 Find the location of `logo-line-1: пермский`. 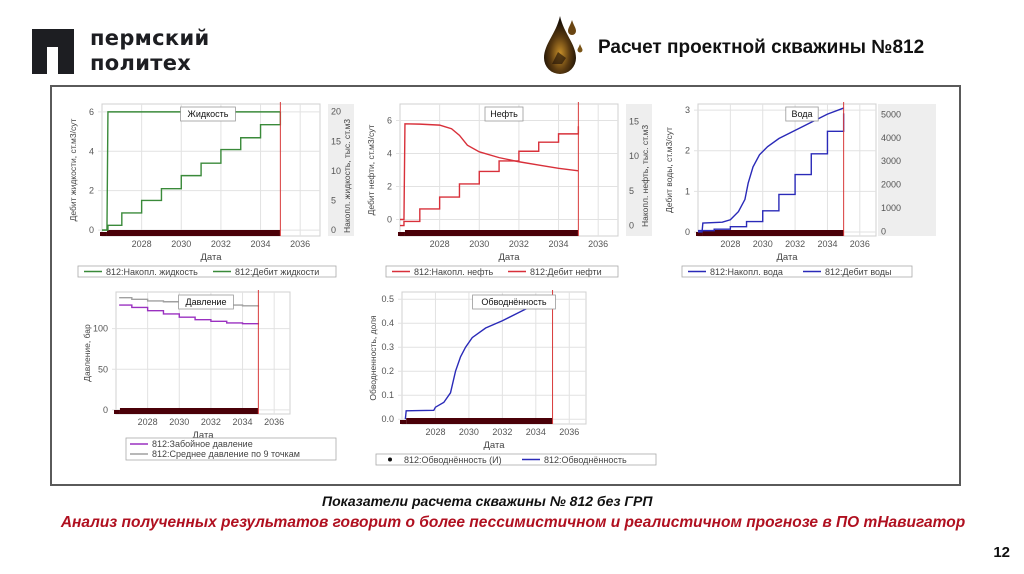

logo-line-1: пермский is located at coordinates (150, 38).